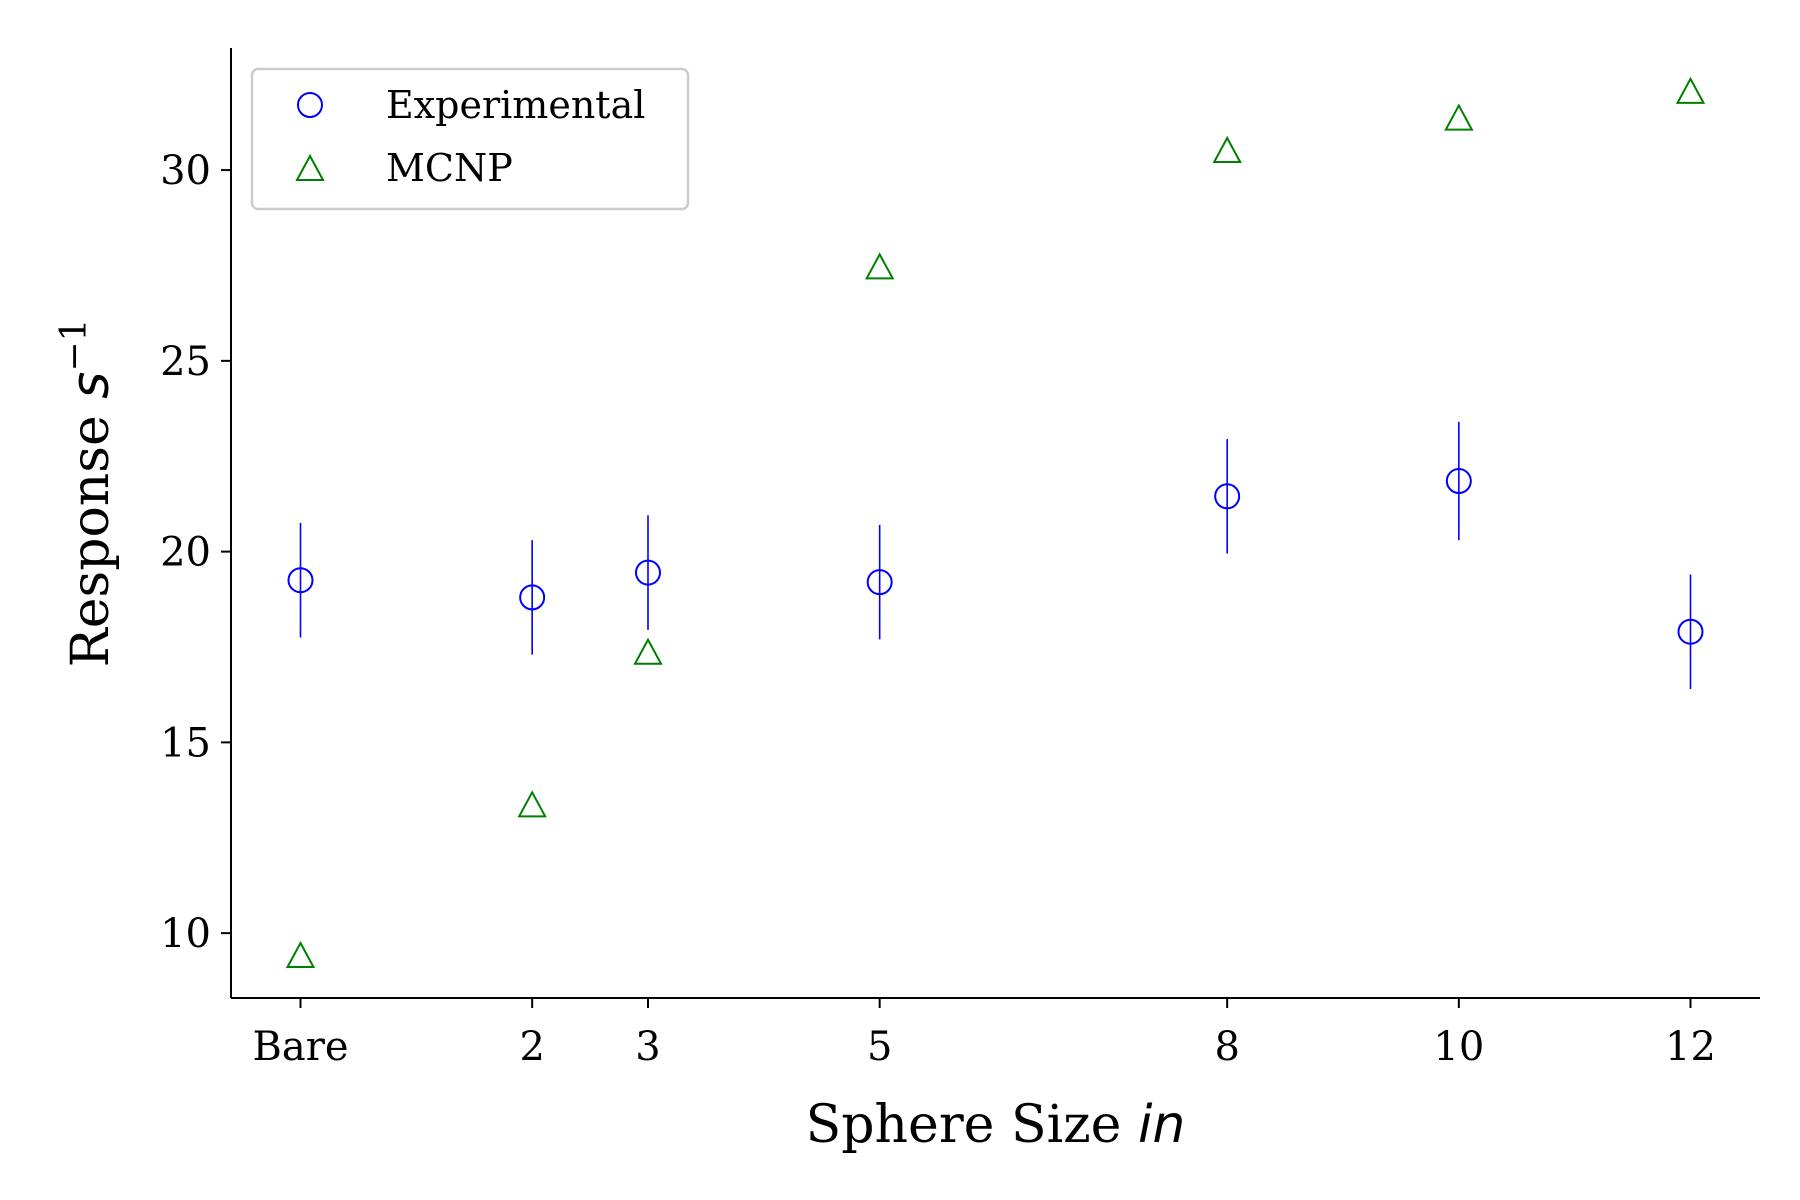  I want to click on y-tick-label: 30, so click(185, 171).